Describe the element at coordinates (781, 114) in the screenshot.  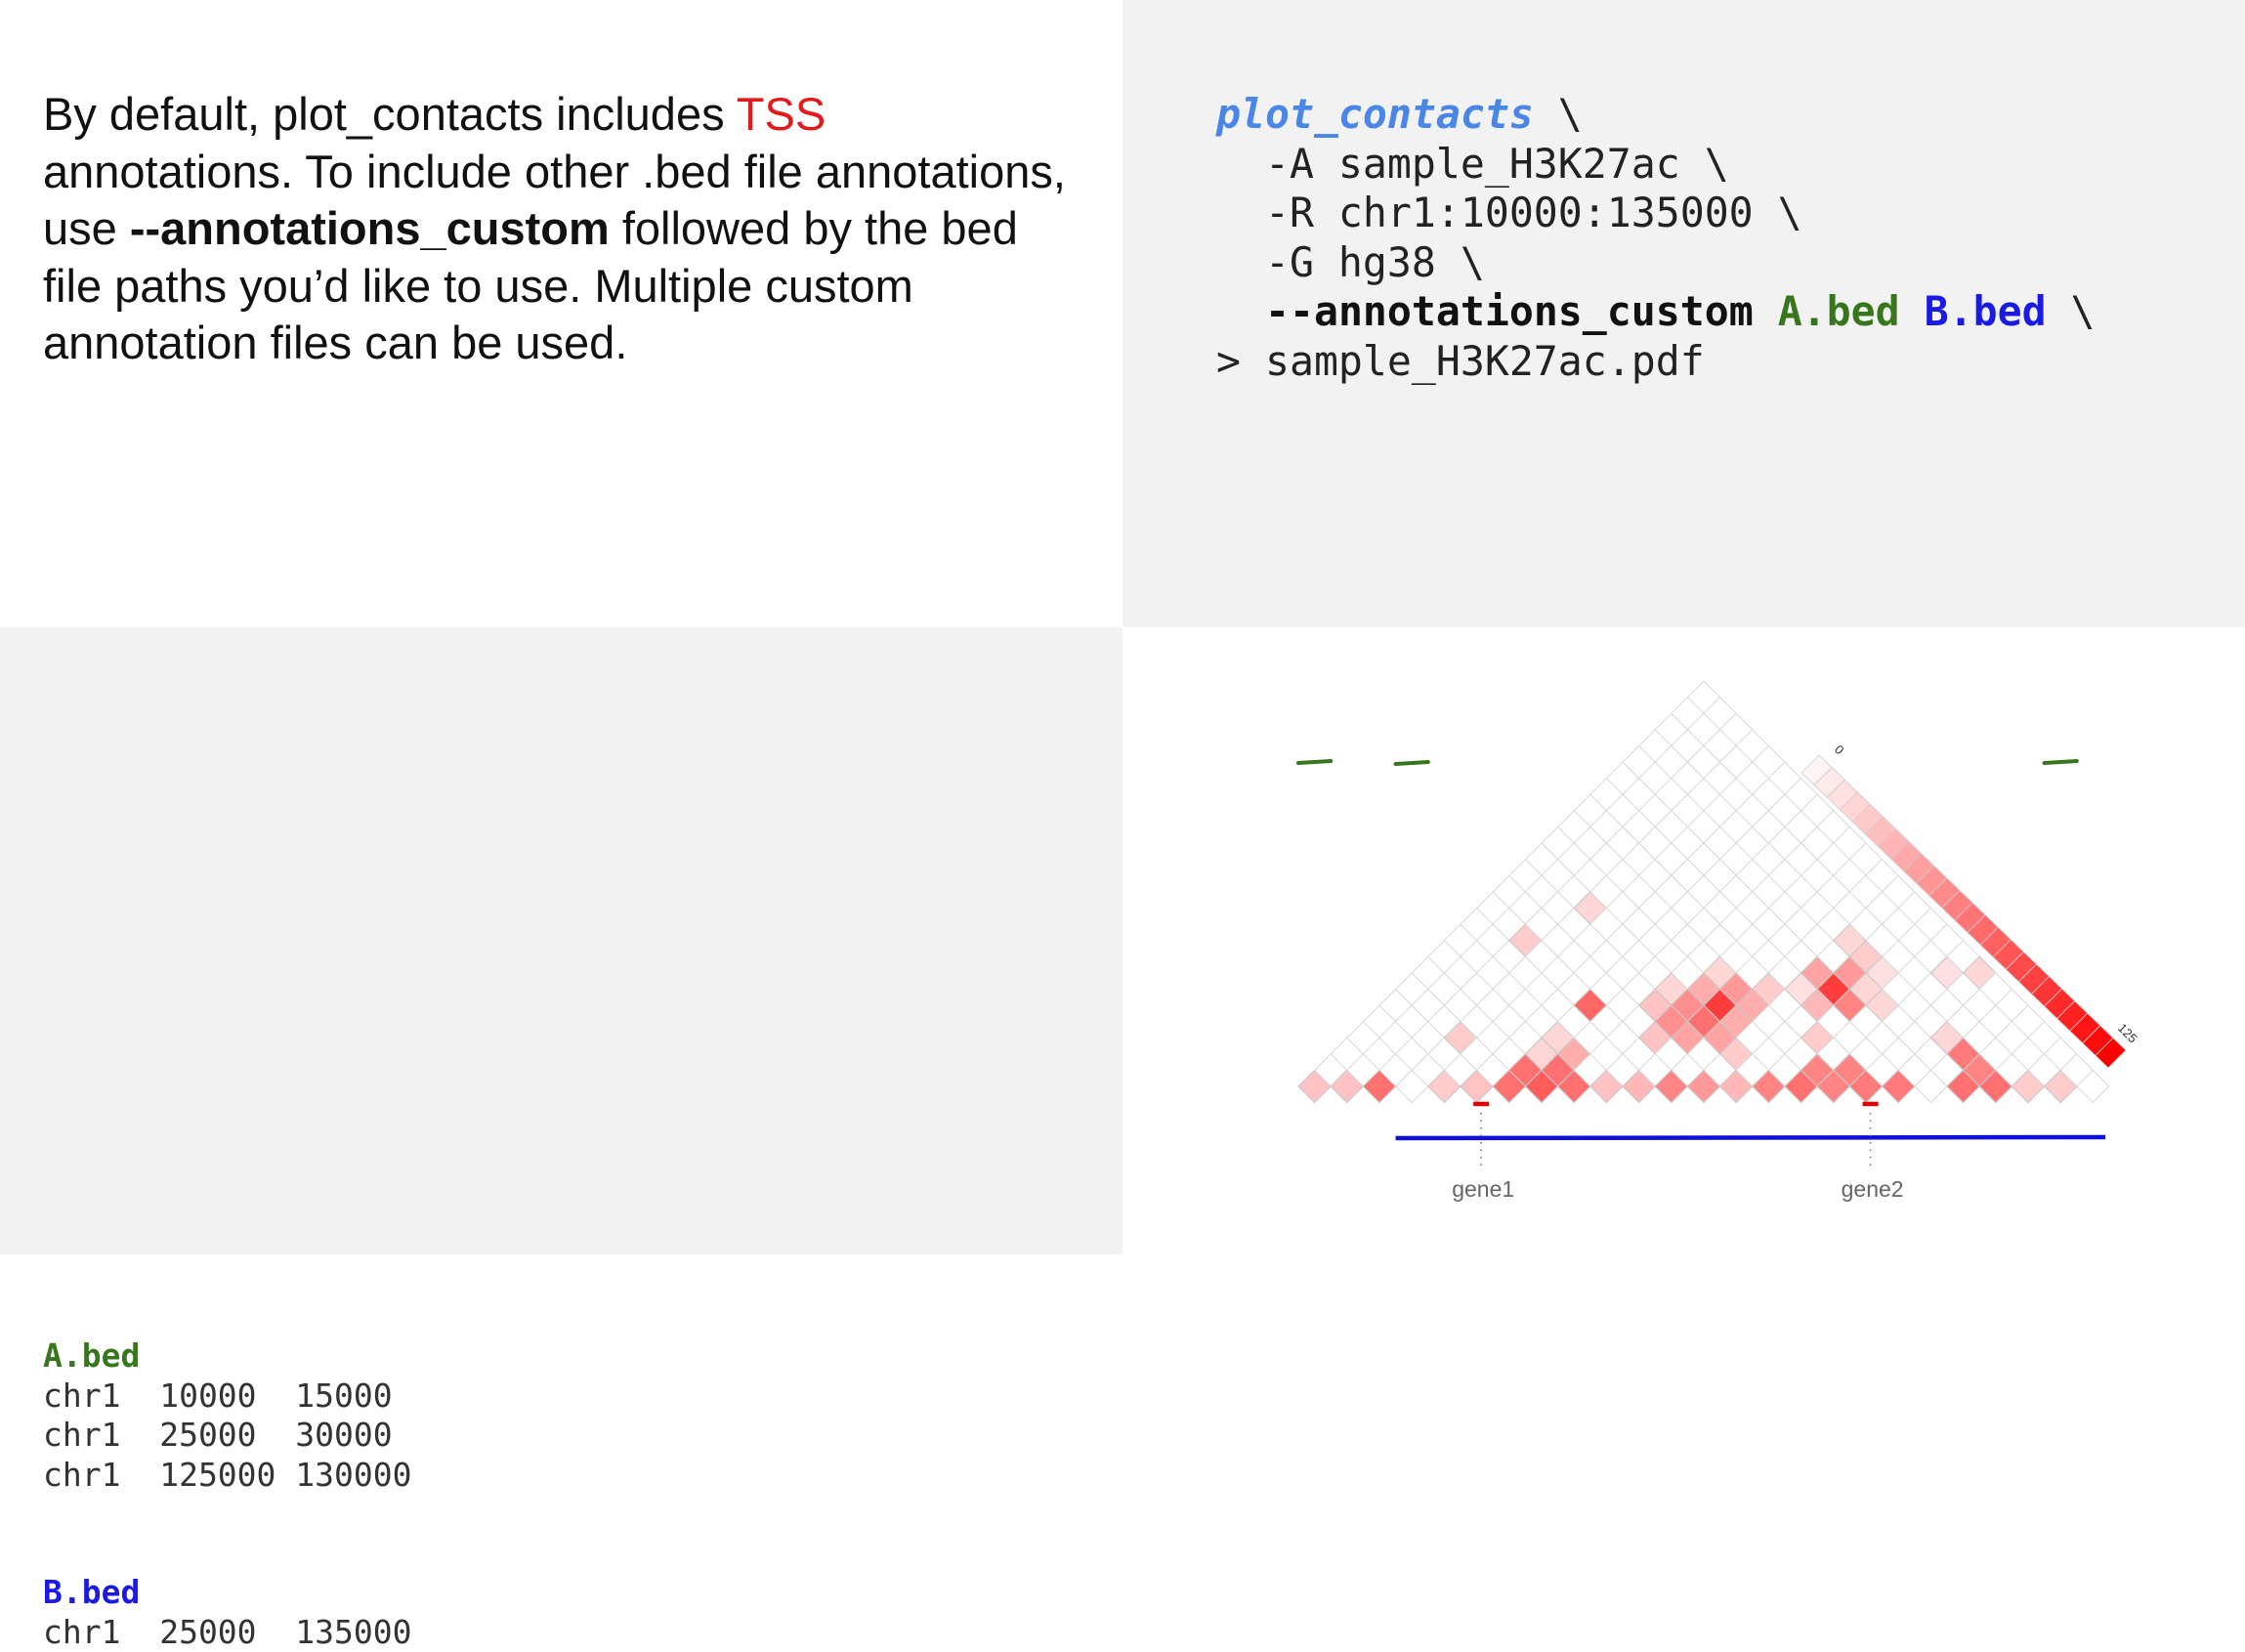
I see `tss-highlight: TSS` at that location.